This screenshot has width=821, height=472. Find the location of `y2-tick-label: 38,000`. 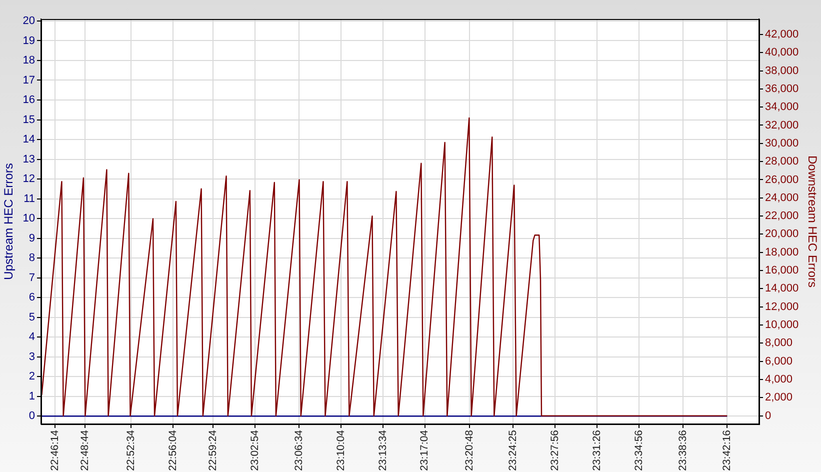

y2-tick-label: 38,000 is located at coordinates (782, 70).